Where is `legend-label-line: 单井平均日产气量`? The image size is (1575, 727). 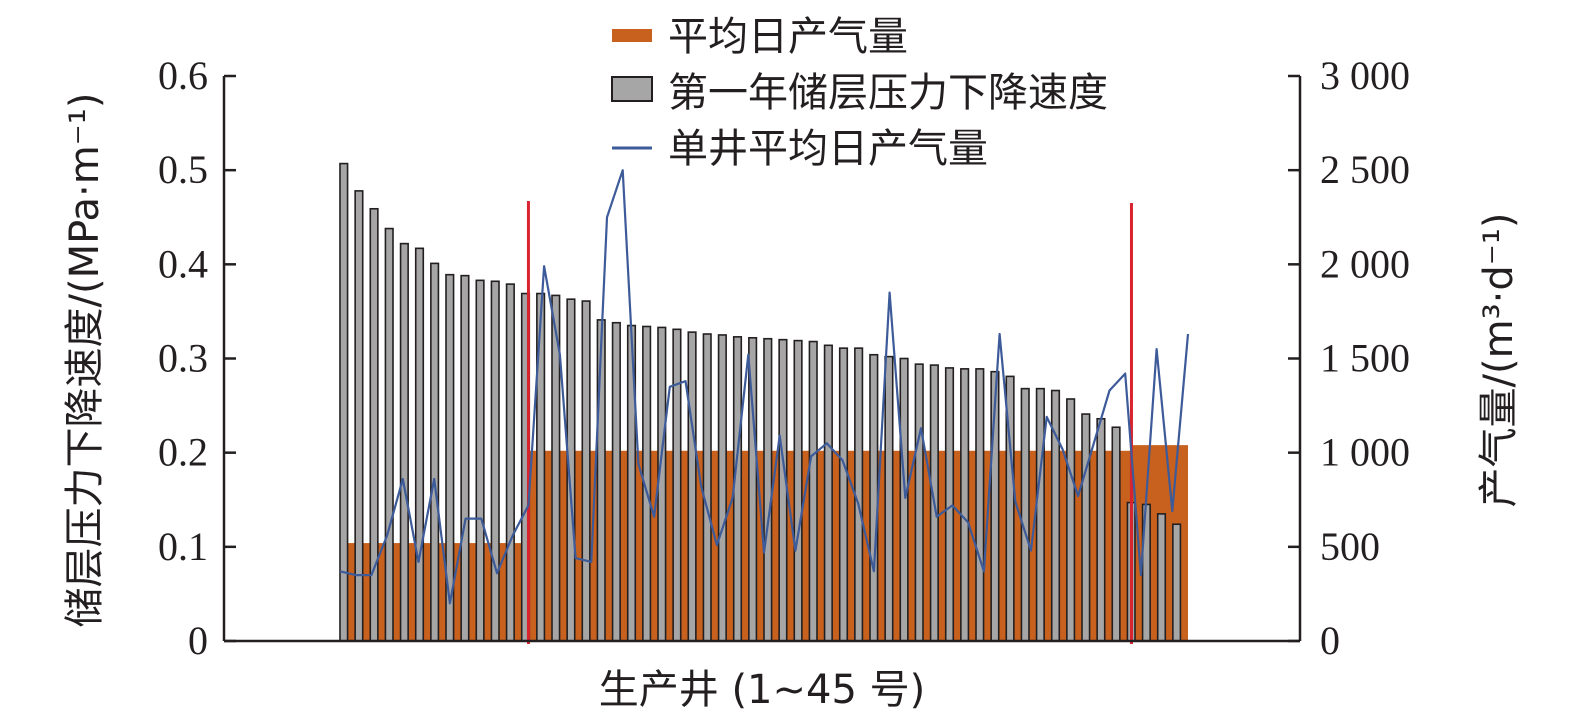 legend-label-line: 单井平均日产气量 is located at coordinates (828, 149).